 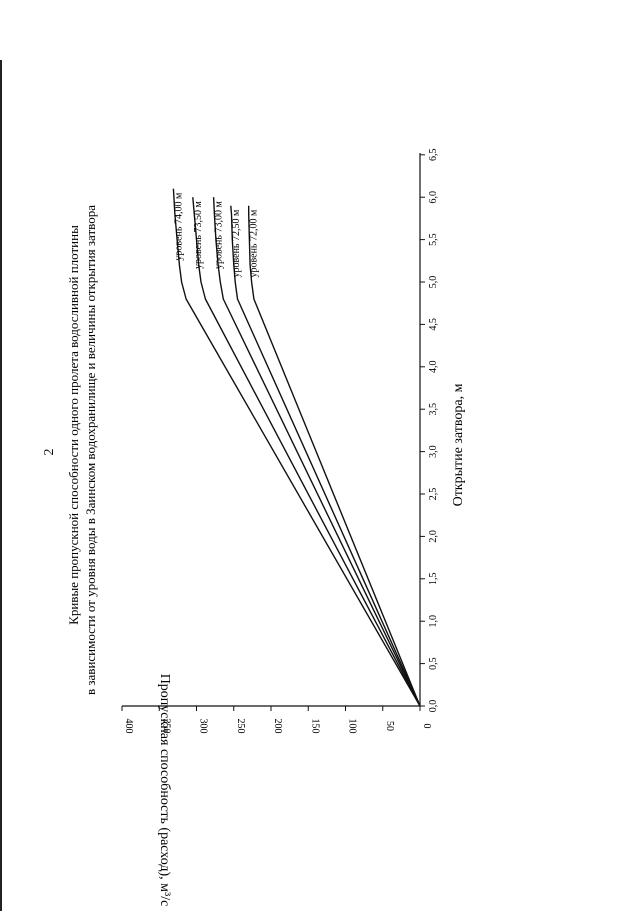 What do you see at coordinates (433, 155) in the screenshot?
I see `x-tick-label: 6,5` at bounding box center [433, 155].